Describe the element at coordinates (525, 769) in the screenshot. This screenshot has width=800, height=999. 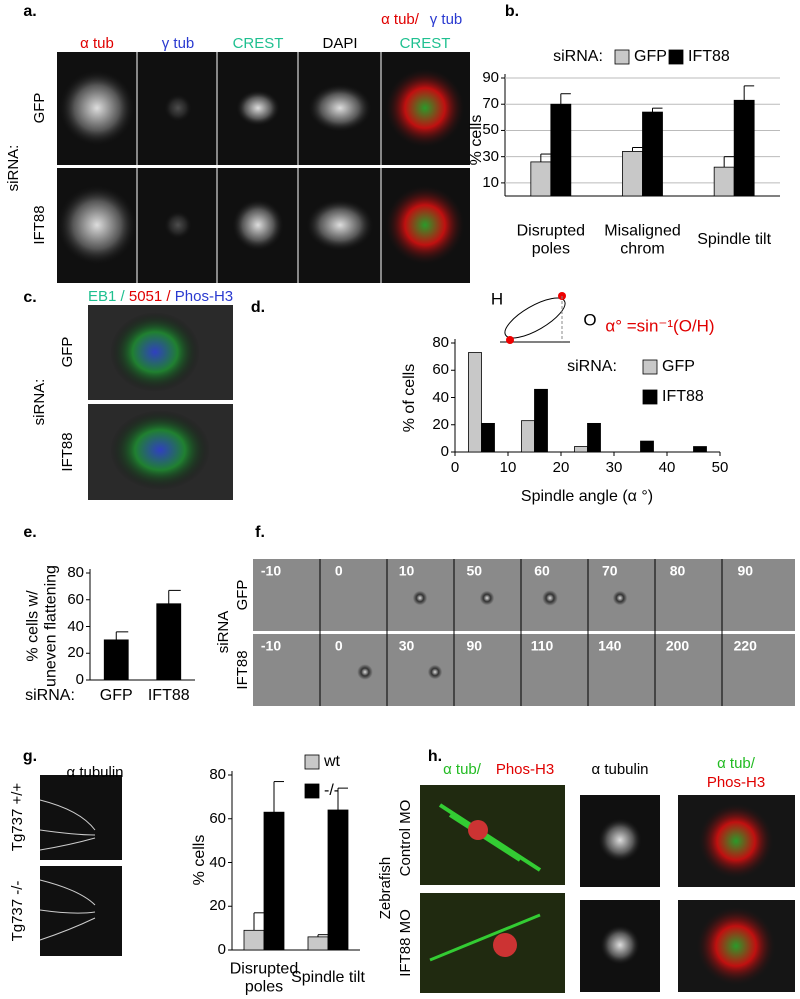
I see `column-label: Phos-H3` at that location.